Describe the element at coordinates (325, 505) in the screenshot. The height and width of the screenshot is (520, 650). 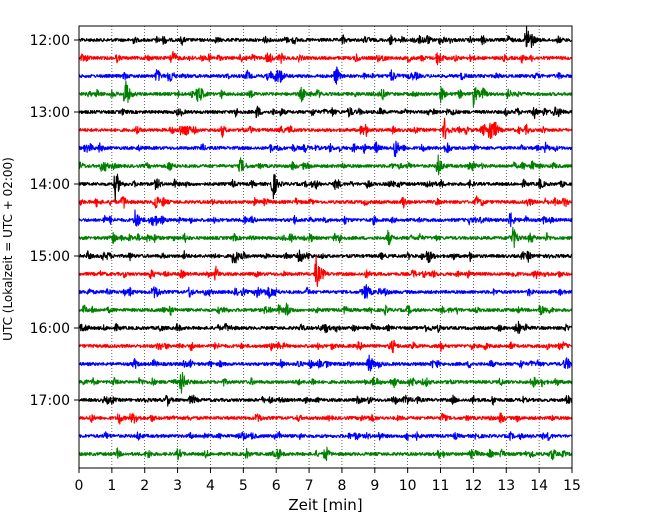
I see `x-axis-title: Zeit [min]` at that location.